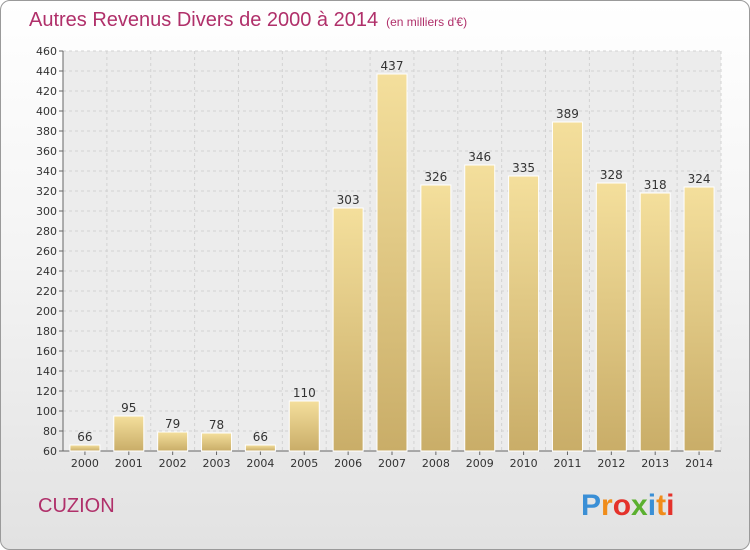 The image size is (750, 550). I want to click on chart-subtitle: (en milliers d'€), so click(427, 22).